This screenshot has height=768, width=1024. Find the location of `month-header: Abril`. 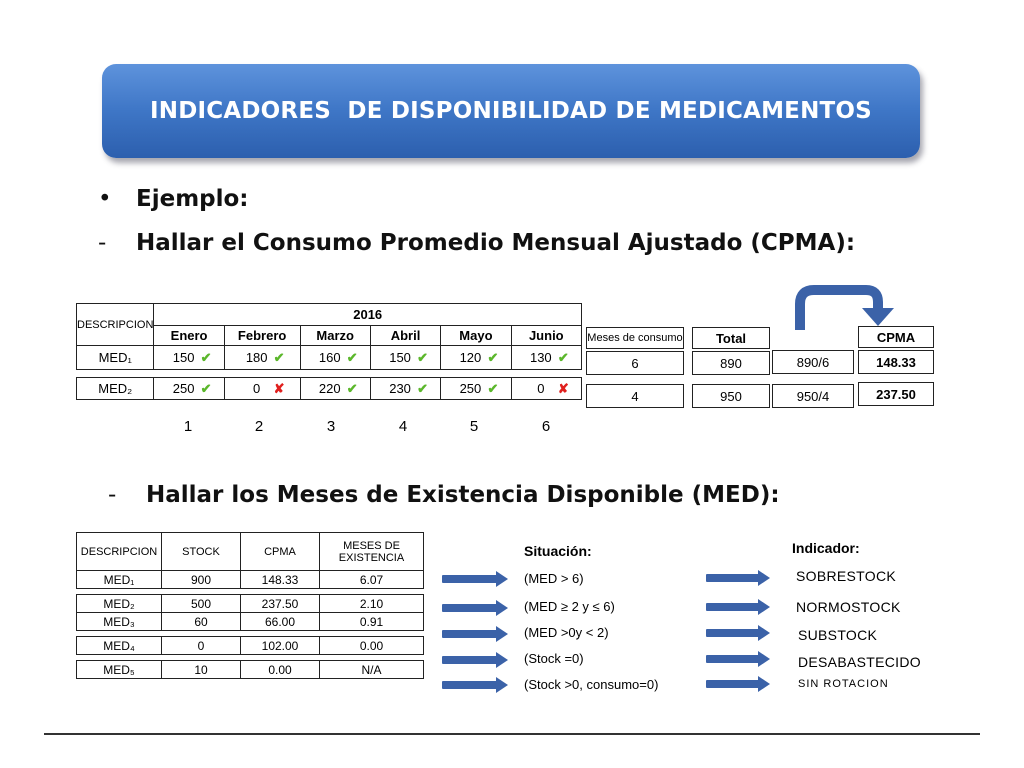

month-header: Abril is located at coordinates (405, 335).